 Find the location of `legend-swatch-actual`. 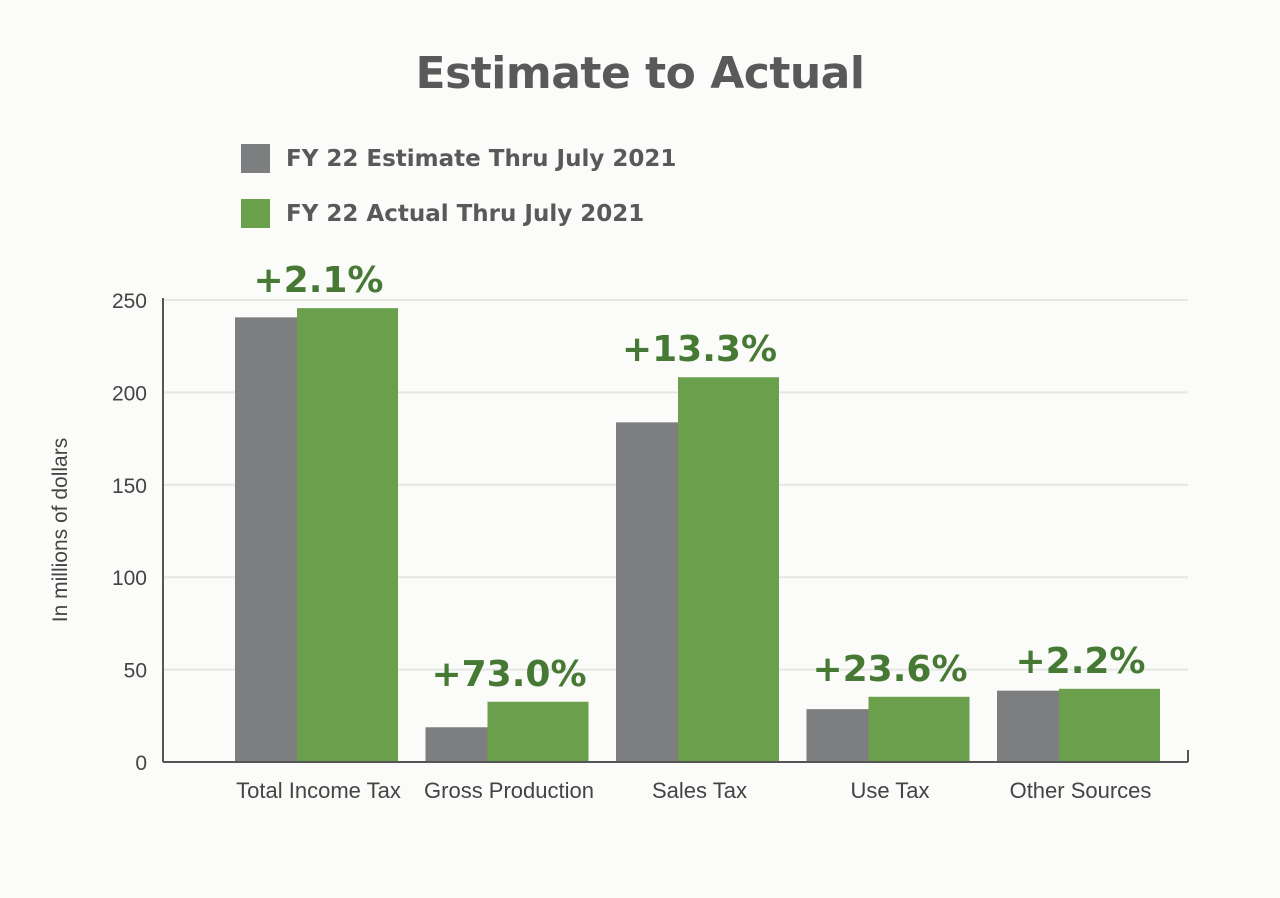

legend-swatch-actual is located at coordinates (255, 213).